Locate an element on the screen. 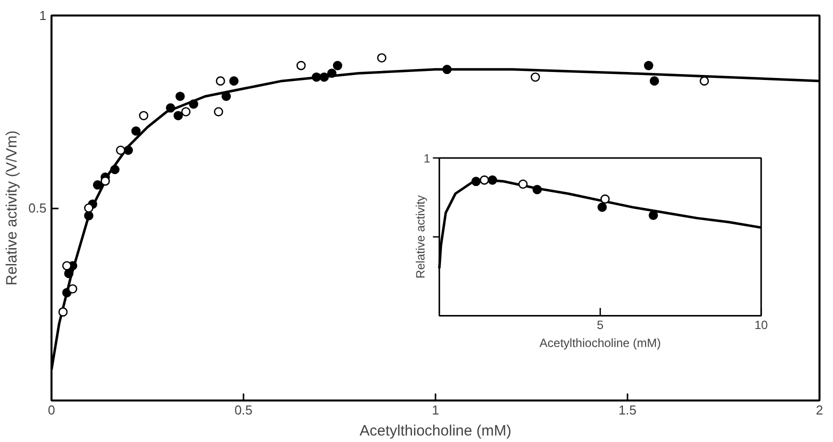 The width and height of the screenshot is (833, 442). x-tick-label: 1.5 is located at coordinates (627, 410).